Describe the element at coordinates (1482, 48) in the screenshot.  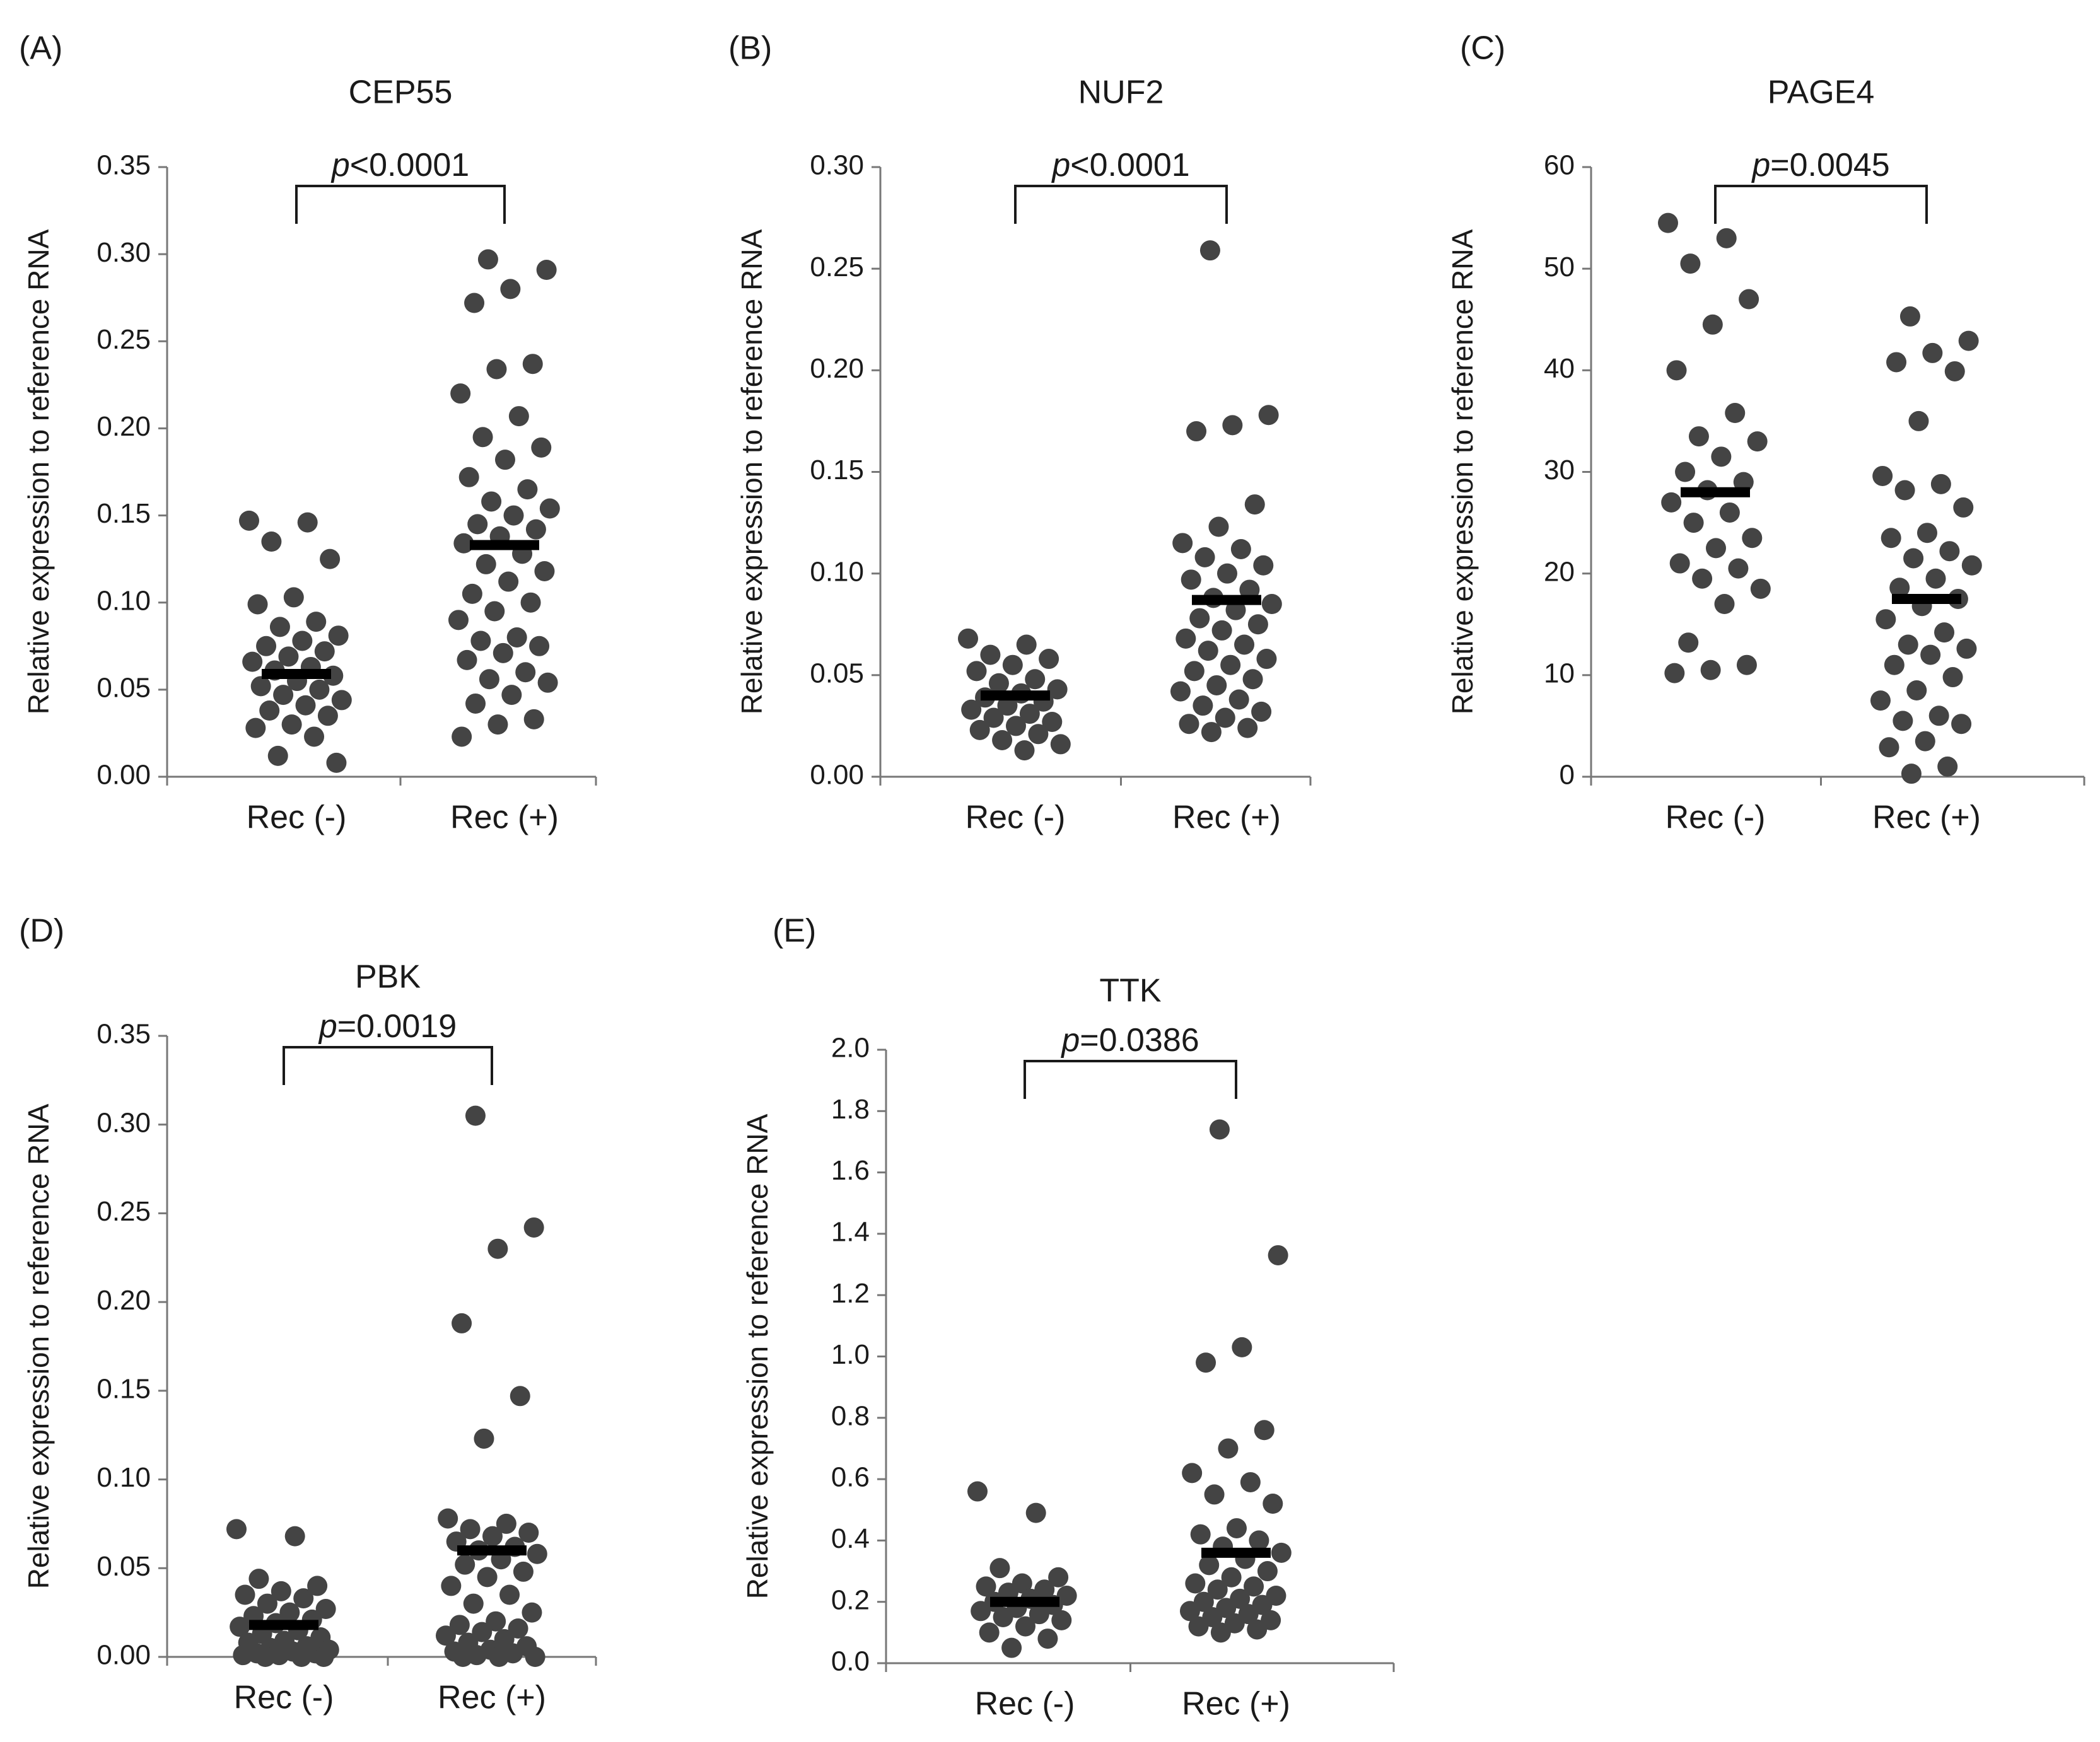
I see `panel-label: (C)` at that location.